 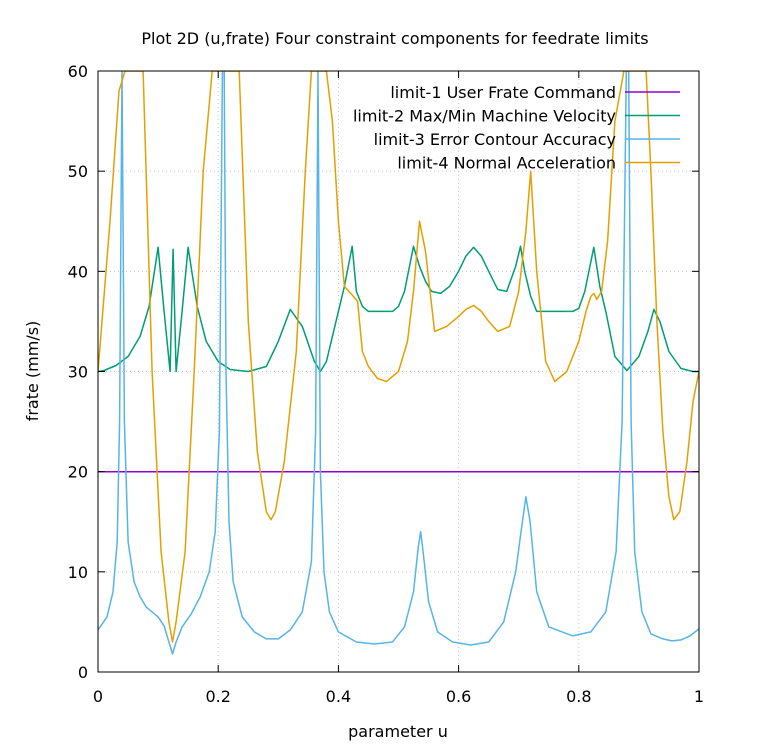 I want to click on y-axis-label: frate (mm/s), so click(x=32, y=371).